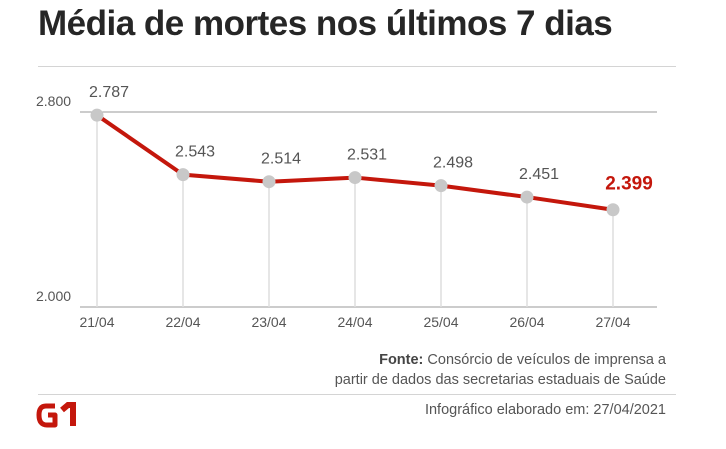 This screenshot has height=449, width=726. What do you see at coordinates (357, 394) in the screenshot?
I see `footer-divider` at bounding box center [357, 394].